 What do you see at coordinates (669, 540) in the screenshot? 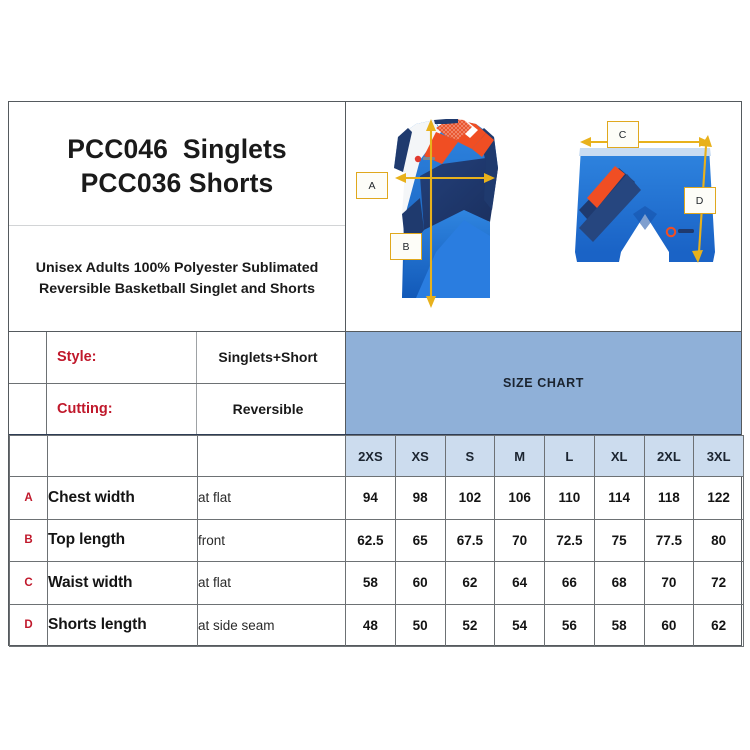
I see `cell-toplen-2xl: 77.5` at bounding box center [669, 540].